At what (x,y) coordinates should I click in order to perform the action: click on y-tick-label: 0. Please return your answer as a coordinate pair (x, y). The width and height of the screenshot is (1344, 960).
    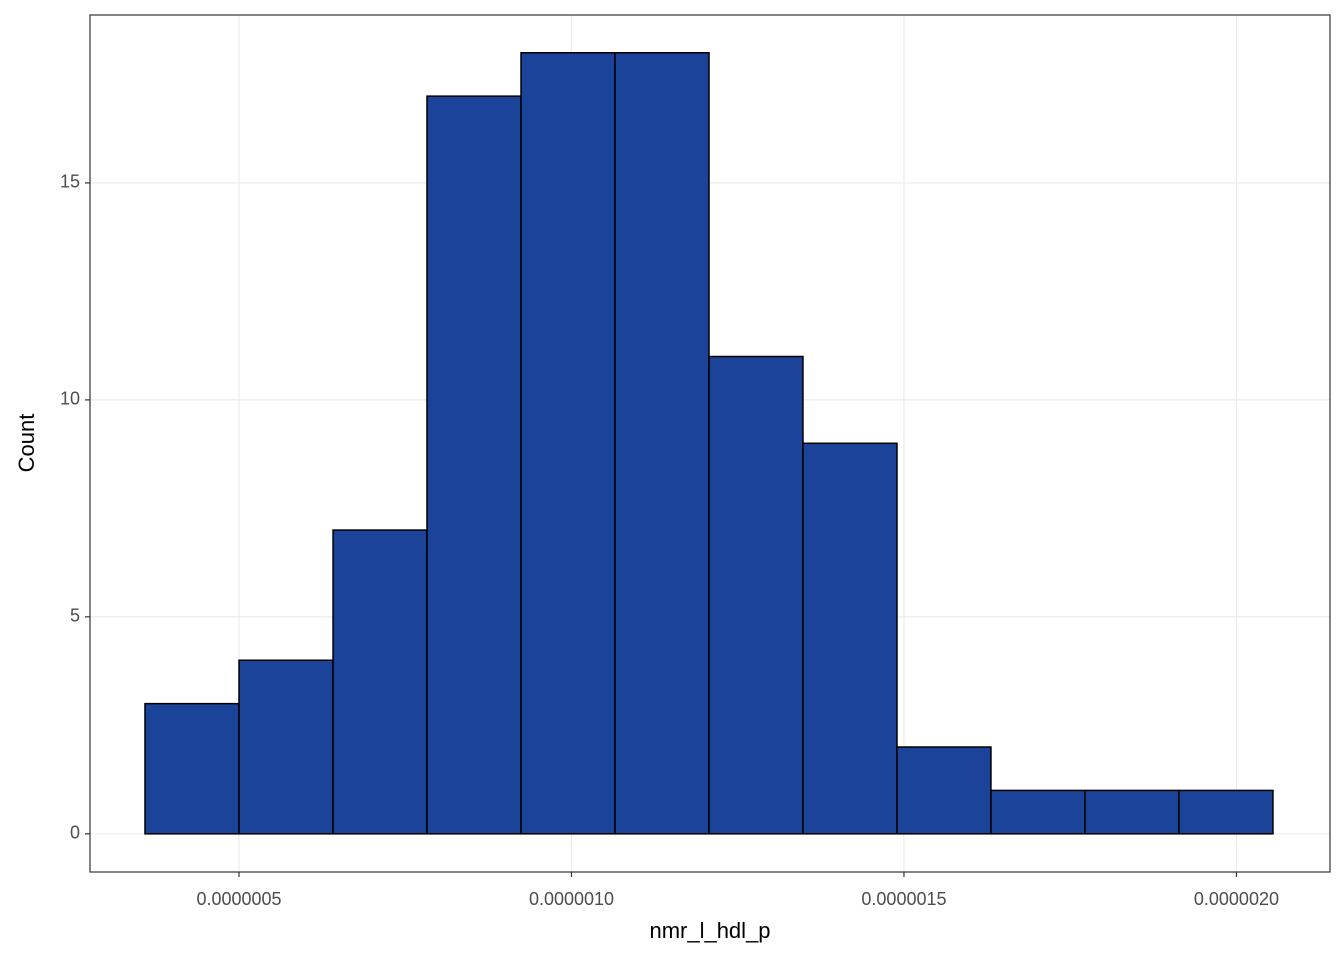
    Looking at the image, I should click on (75, 833).